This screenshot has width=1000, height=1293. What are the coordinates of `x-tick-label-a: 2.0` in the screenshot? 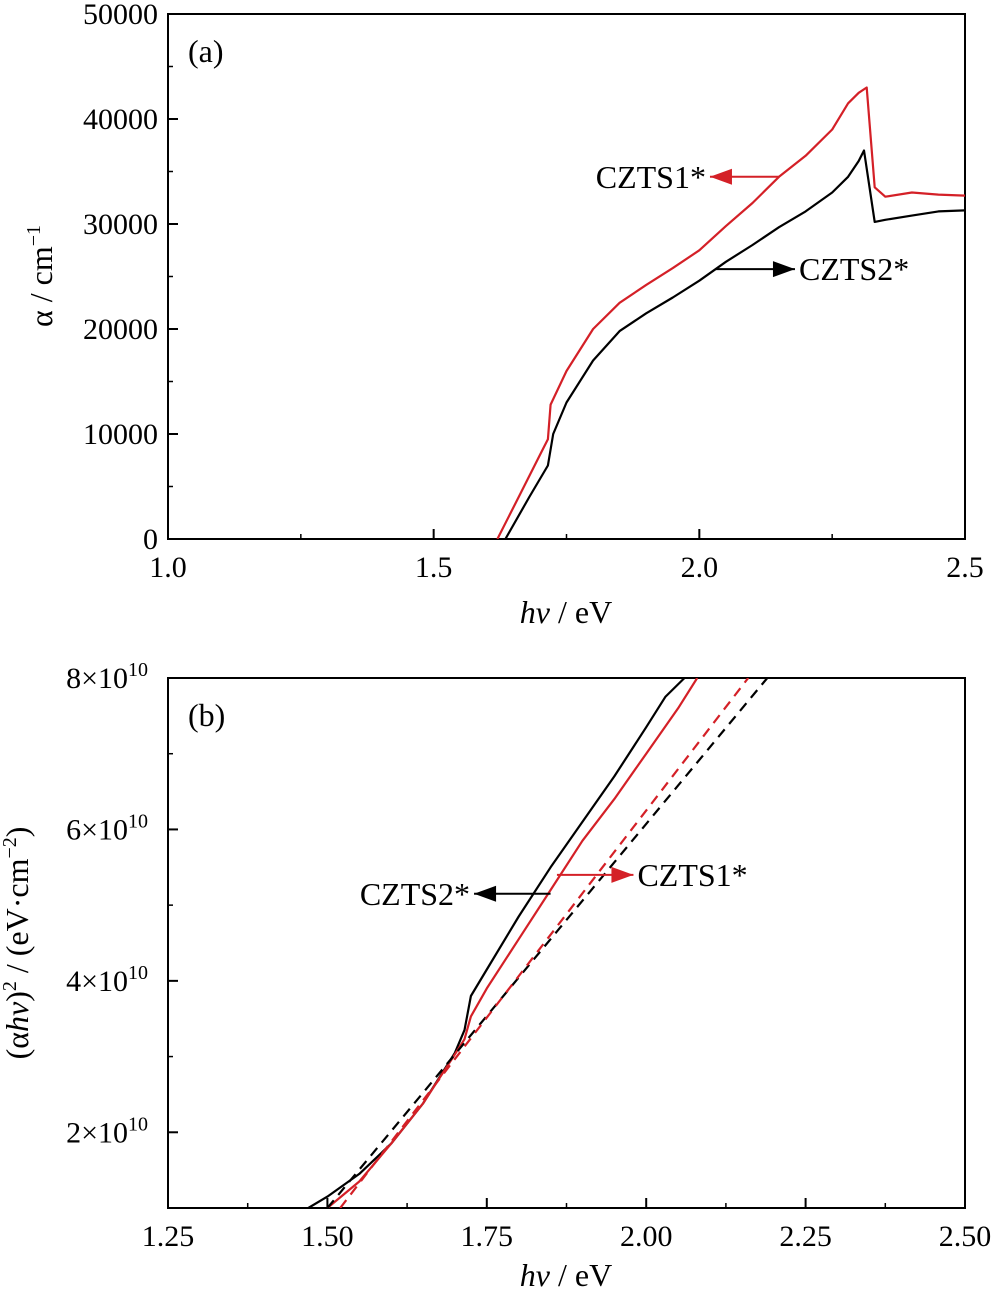 It's located at (700, 567).